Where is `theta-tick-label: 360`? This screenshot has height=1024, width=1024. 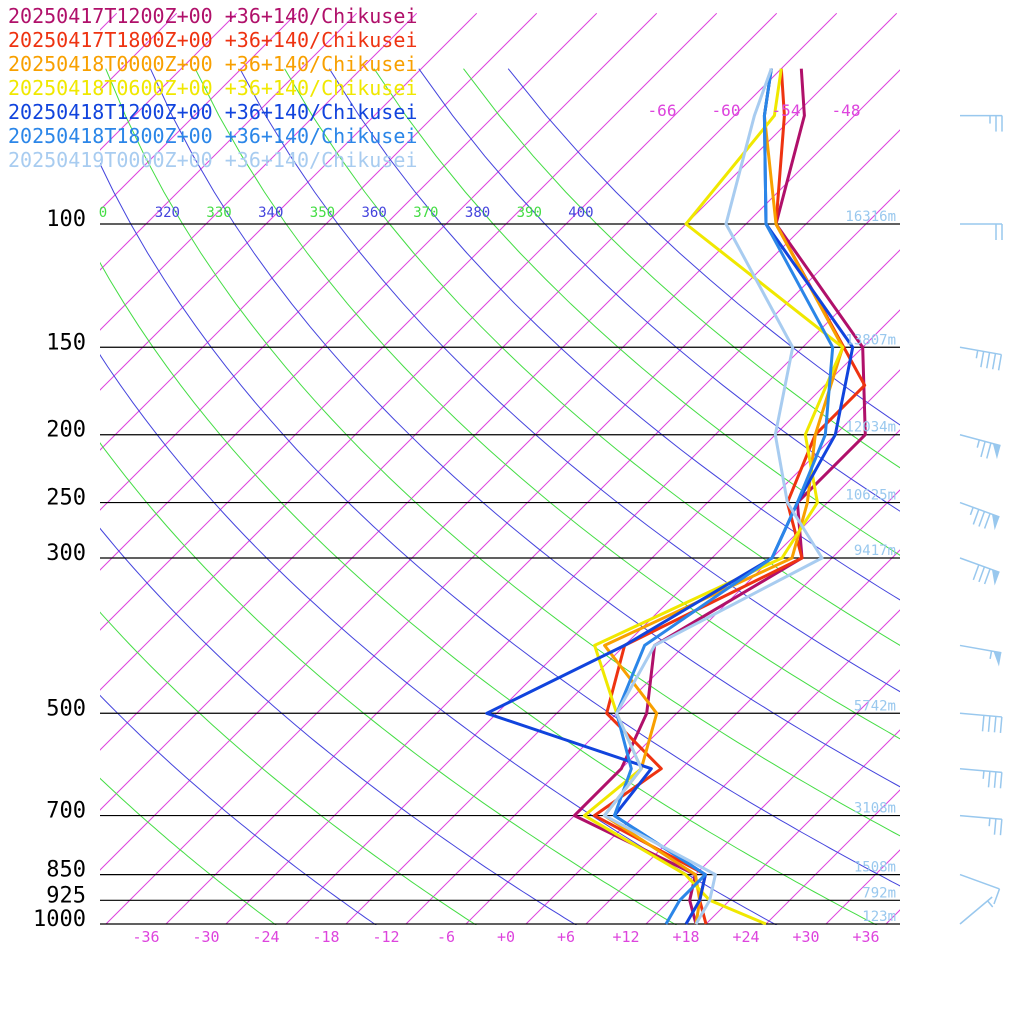
theta-tick-label: 360 is located at coordinates (374, 213).